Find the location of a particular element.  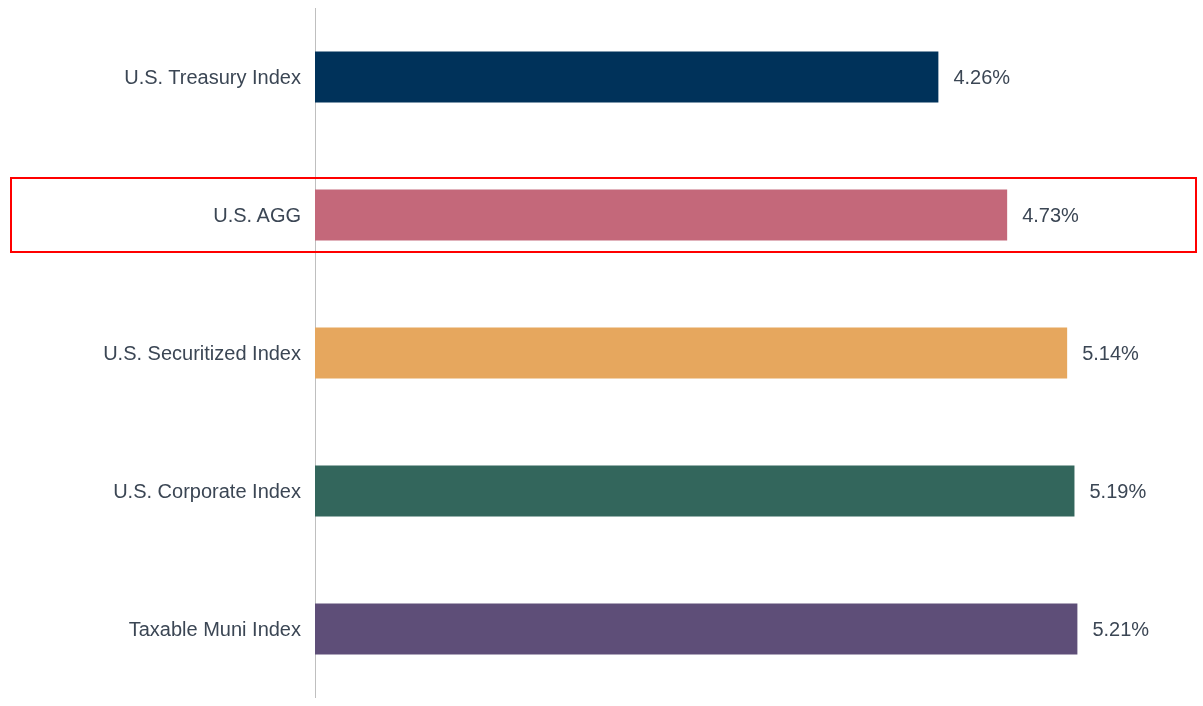

data-label: 5.19% is located at coordinates (1118, 491).